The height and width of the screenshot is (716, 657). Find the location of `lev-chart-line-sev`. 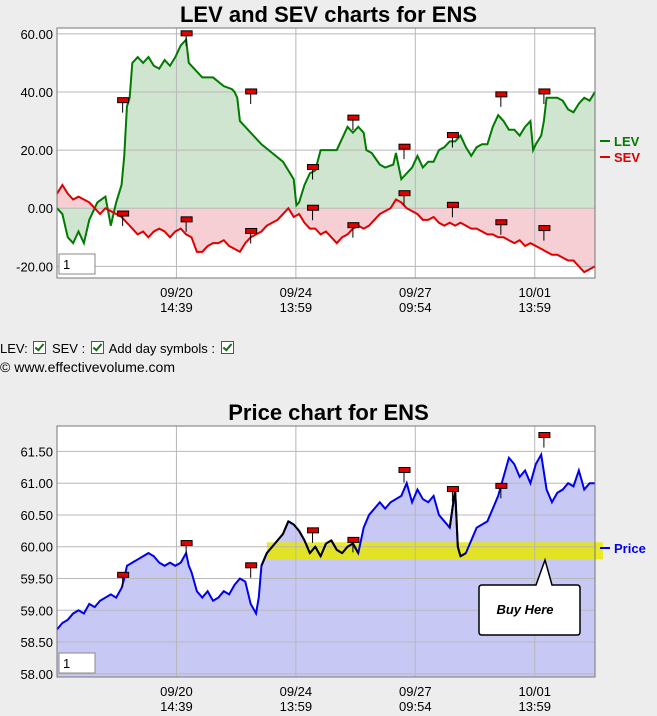

lev-chart-line-sev is located at coordinates (326, 228).